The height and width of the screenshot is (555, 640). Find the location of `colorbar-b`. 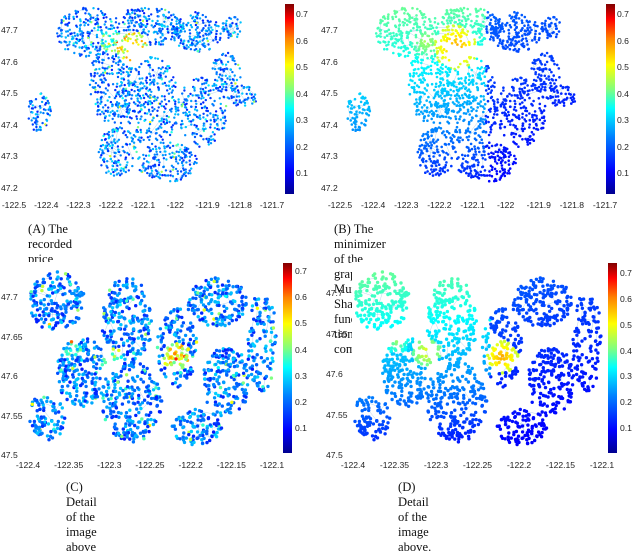

colorbar-b is located at coordinates (610, 99).